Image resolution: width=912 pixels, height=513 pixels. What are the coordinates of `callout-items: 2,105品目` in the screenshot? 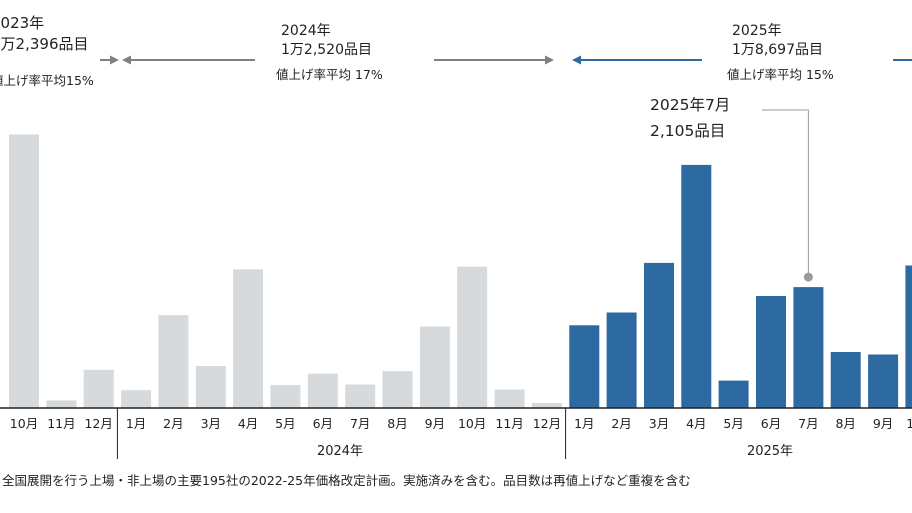 It's located at (687, 131).